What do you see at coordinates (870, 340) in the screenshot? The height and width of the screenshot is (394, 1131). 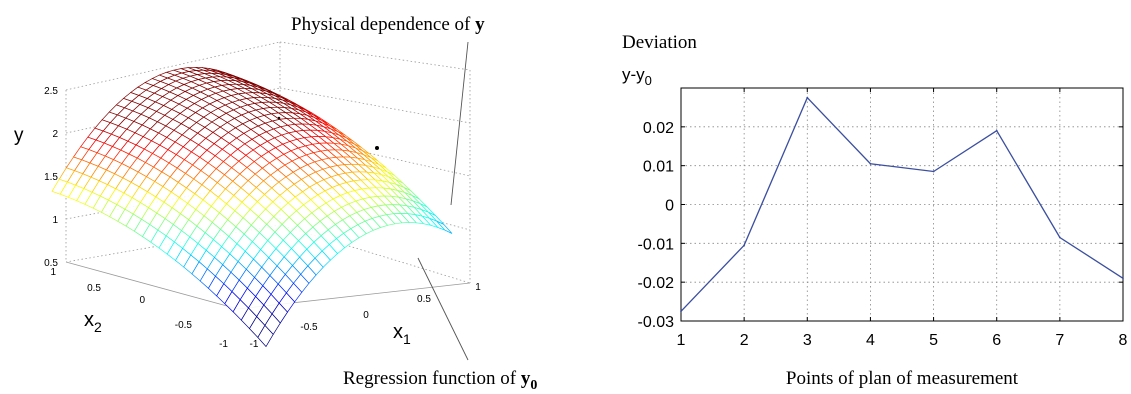 I see `x-tick-label: 4` at bounding box center [870, 340].